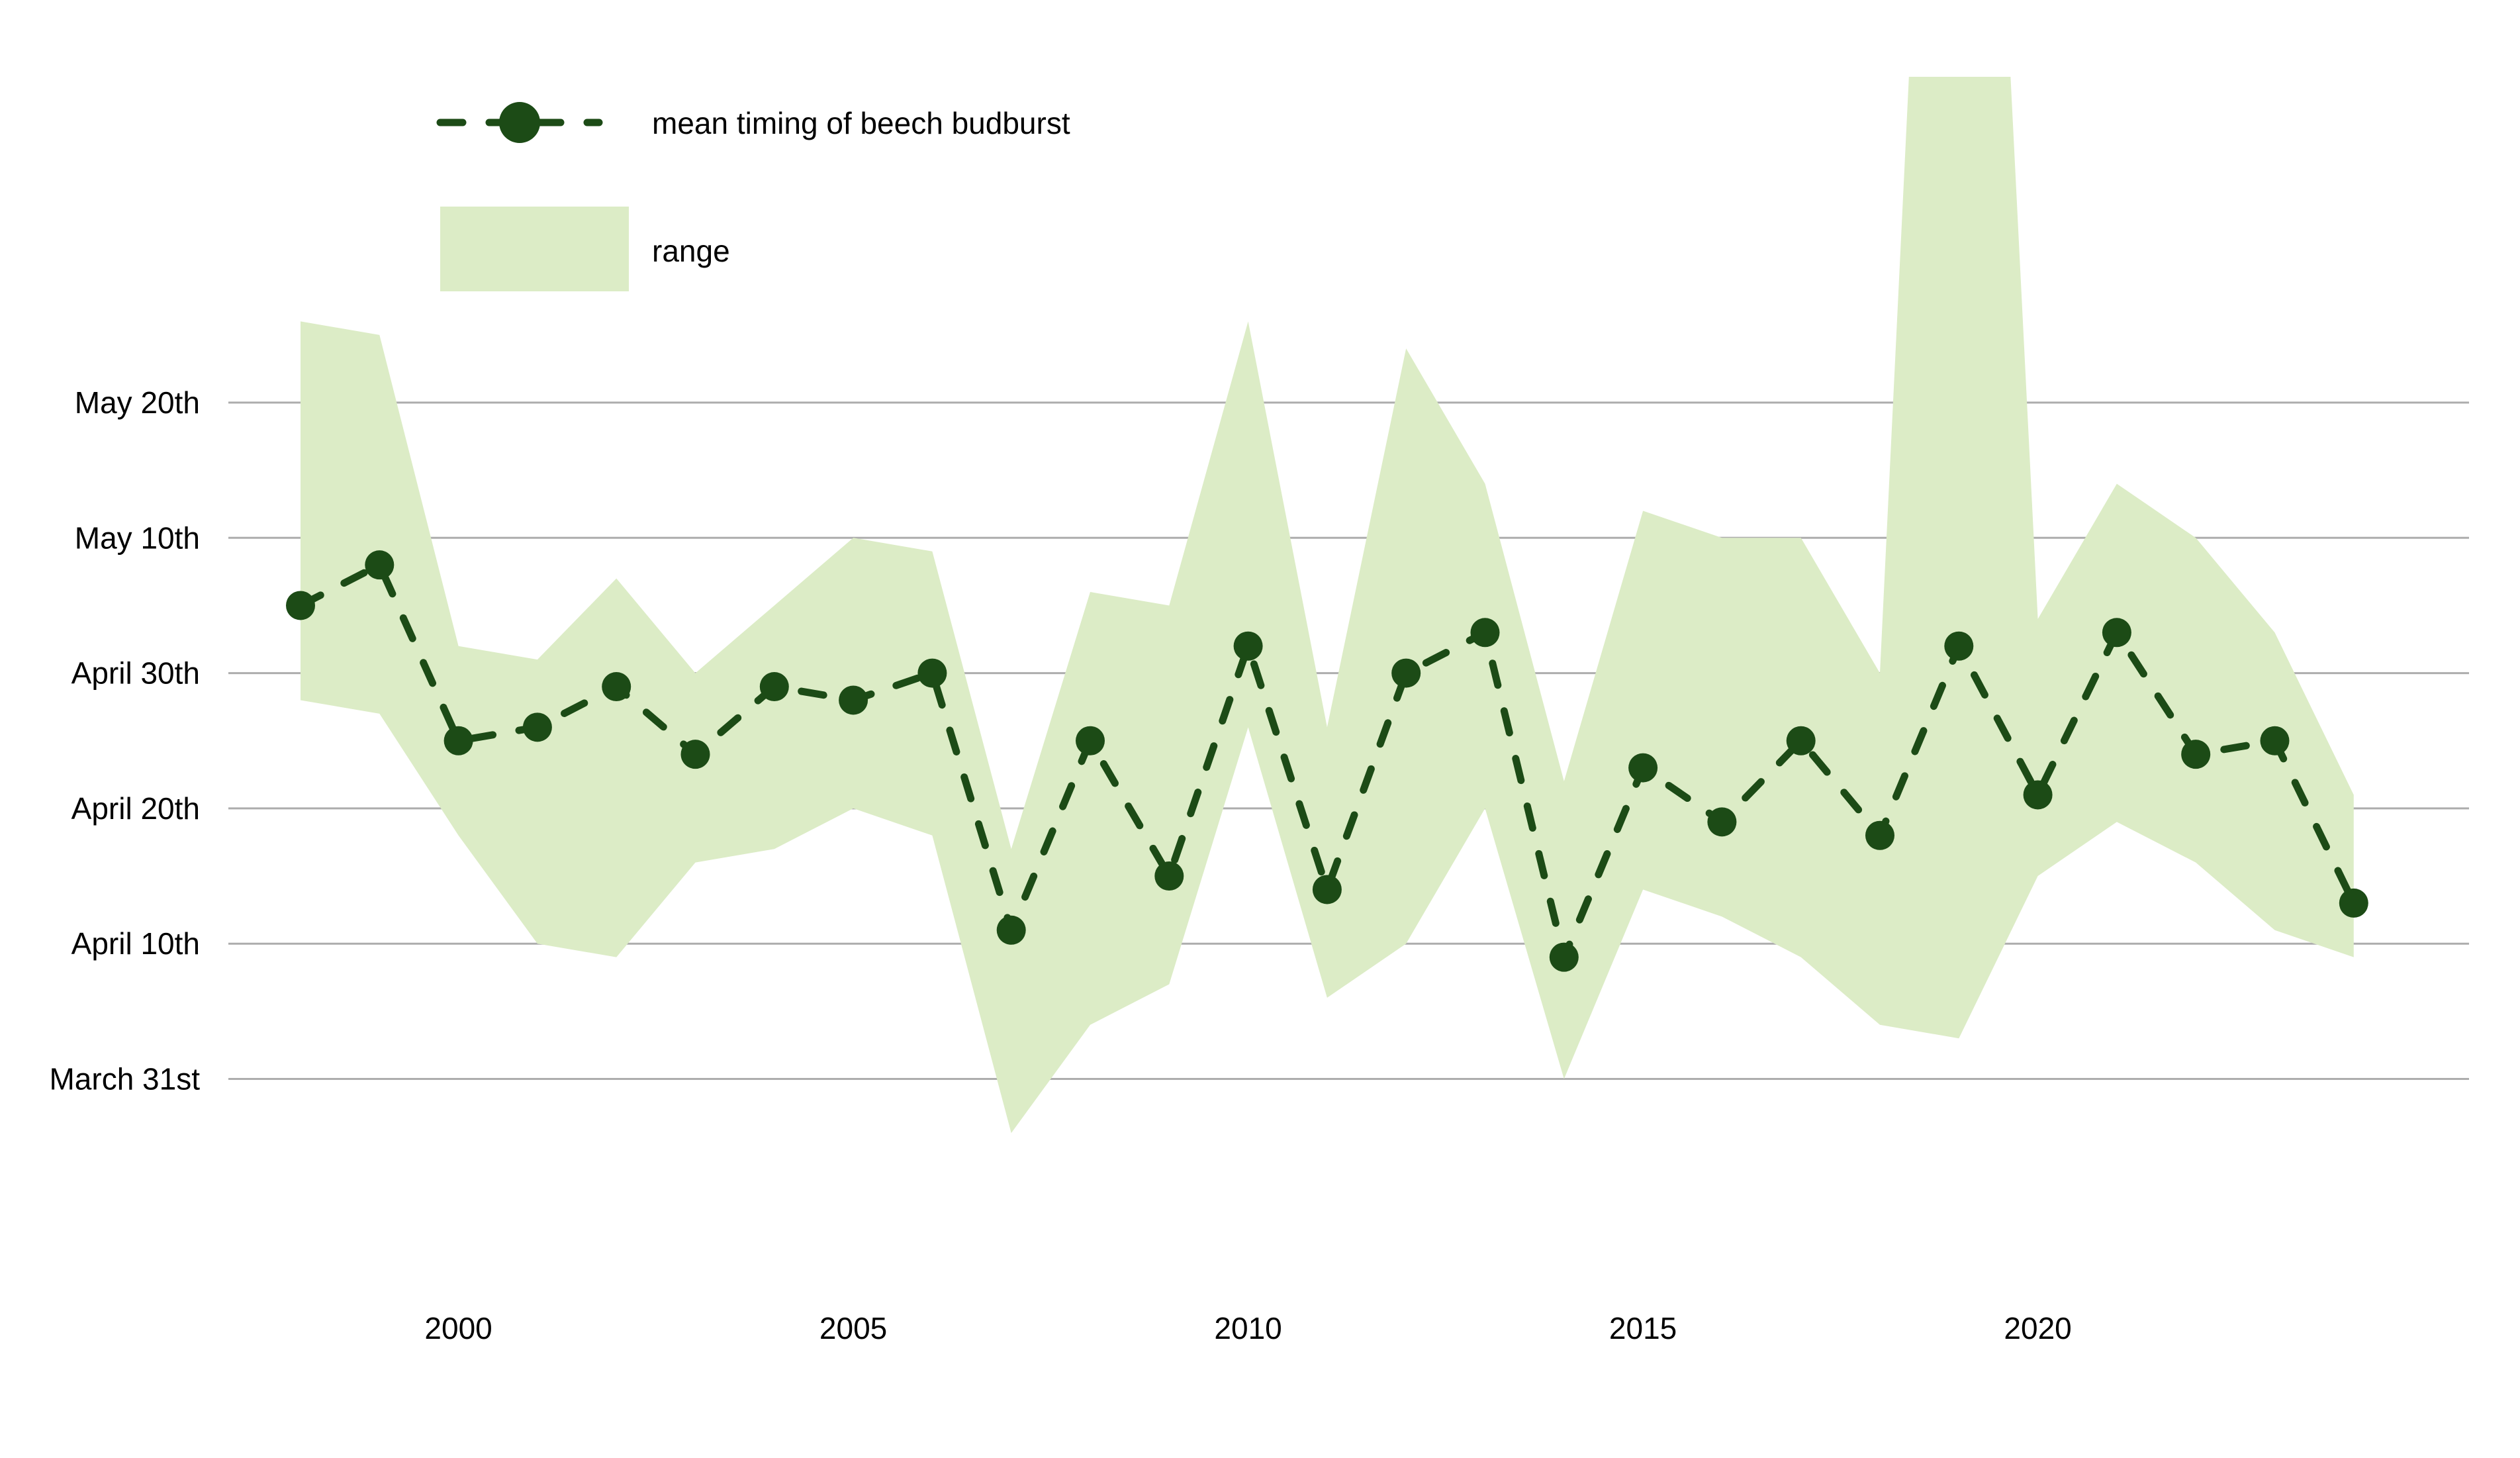  Describe the element at coordinates (691, 251) in the screenshot. I see `legend-range-label: range` at that location.